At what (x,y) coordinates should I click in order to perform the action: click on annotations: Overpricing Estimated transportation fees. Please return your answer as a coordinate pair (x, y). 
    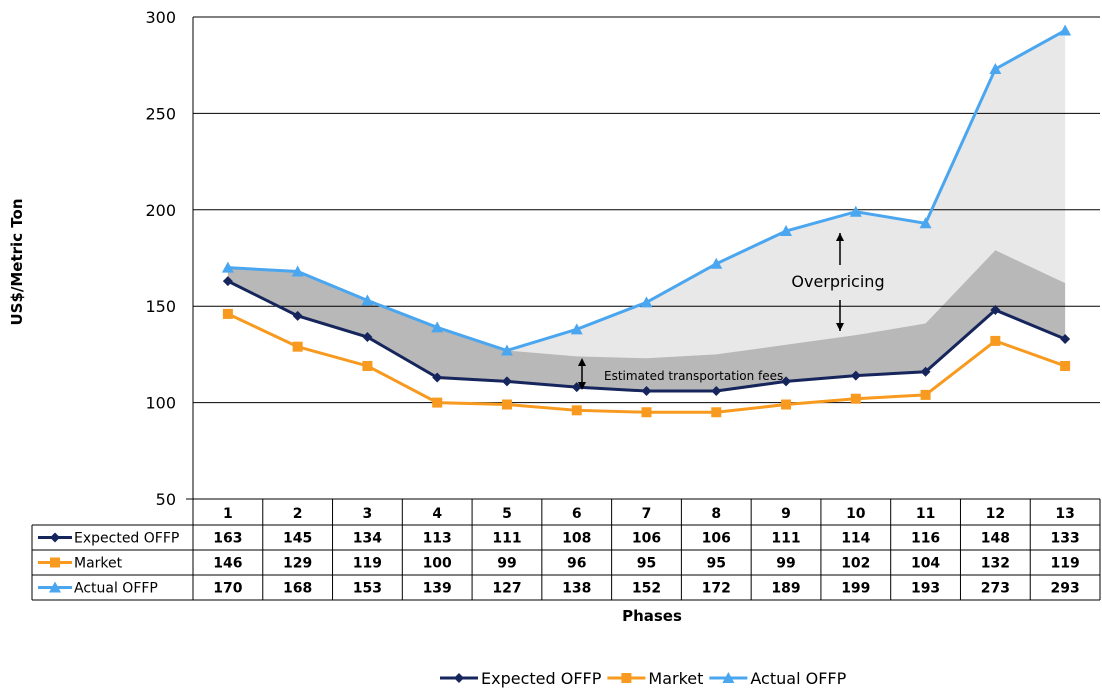
    Looking at the image, I should click on (731, 311).